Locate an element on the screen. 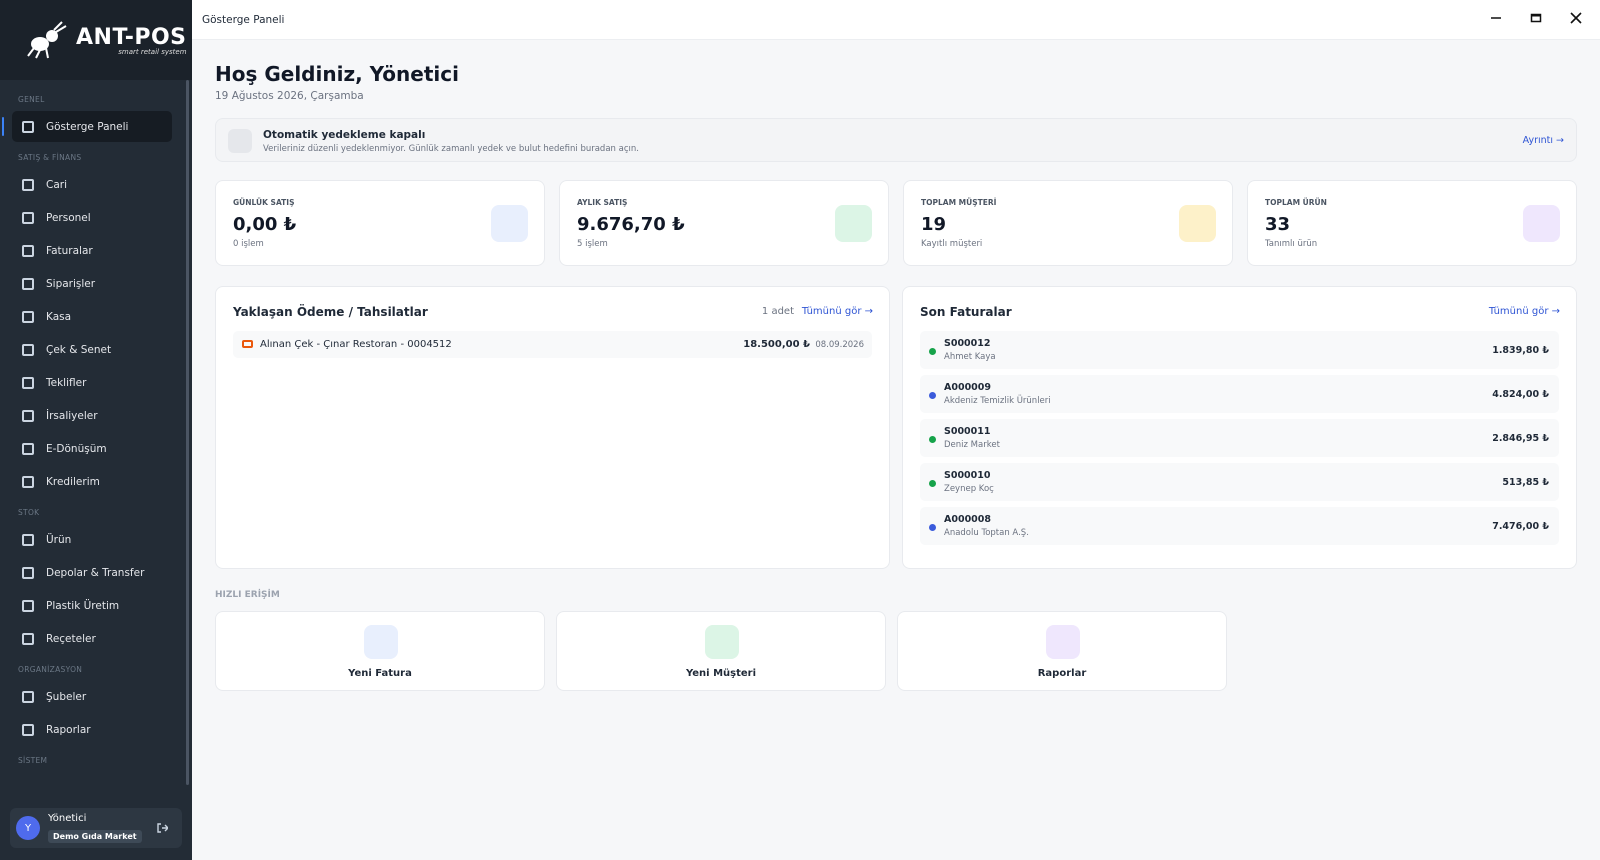 The image size is (1600, 860). stat-label: TOPLAM ÜRÜN is located at coordinates (1296, 202).